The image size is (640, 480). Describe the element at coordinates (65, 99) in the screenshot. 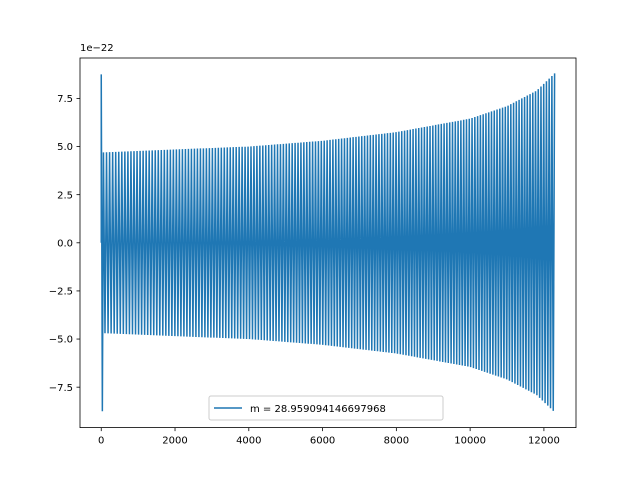

I see `y-tick-label: 7.5` at that location.